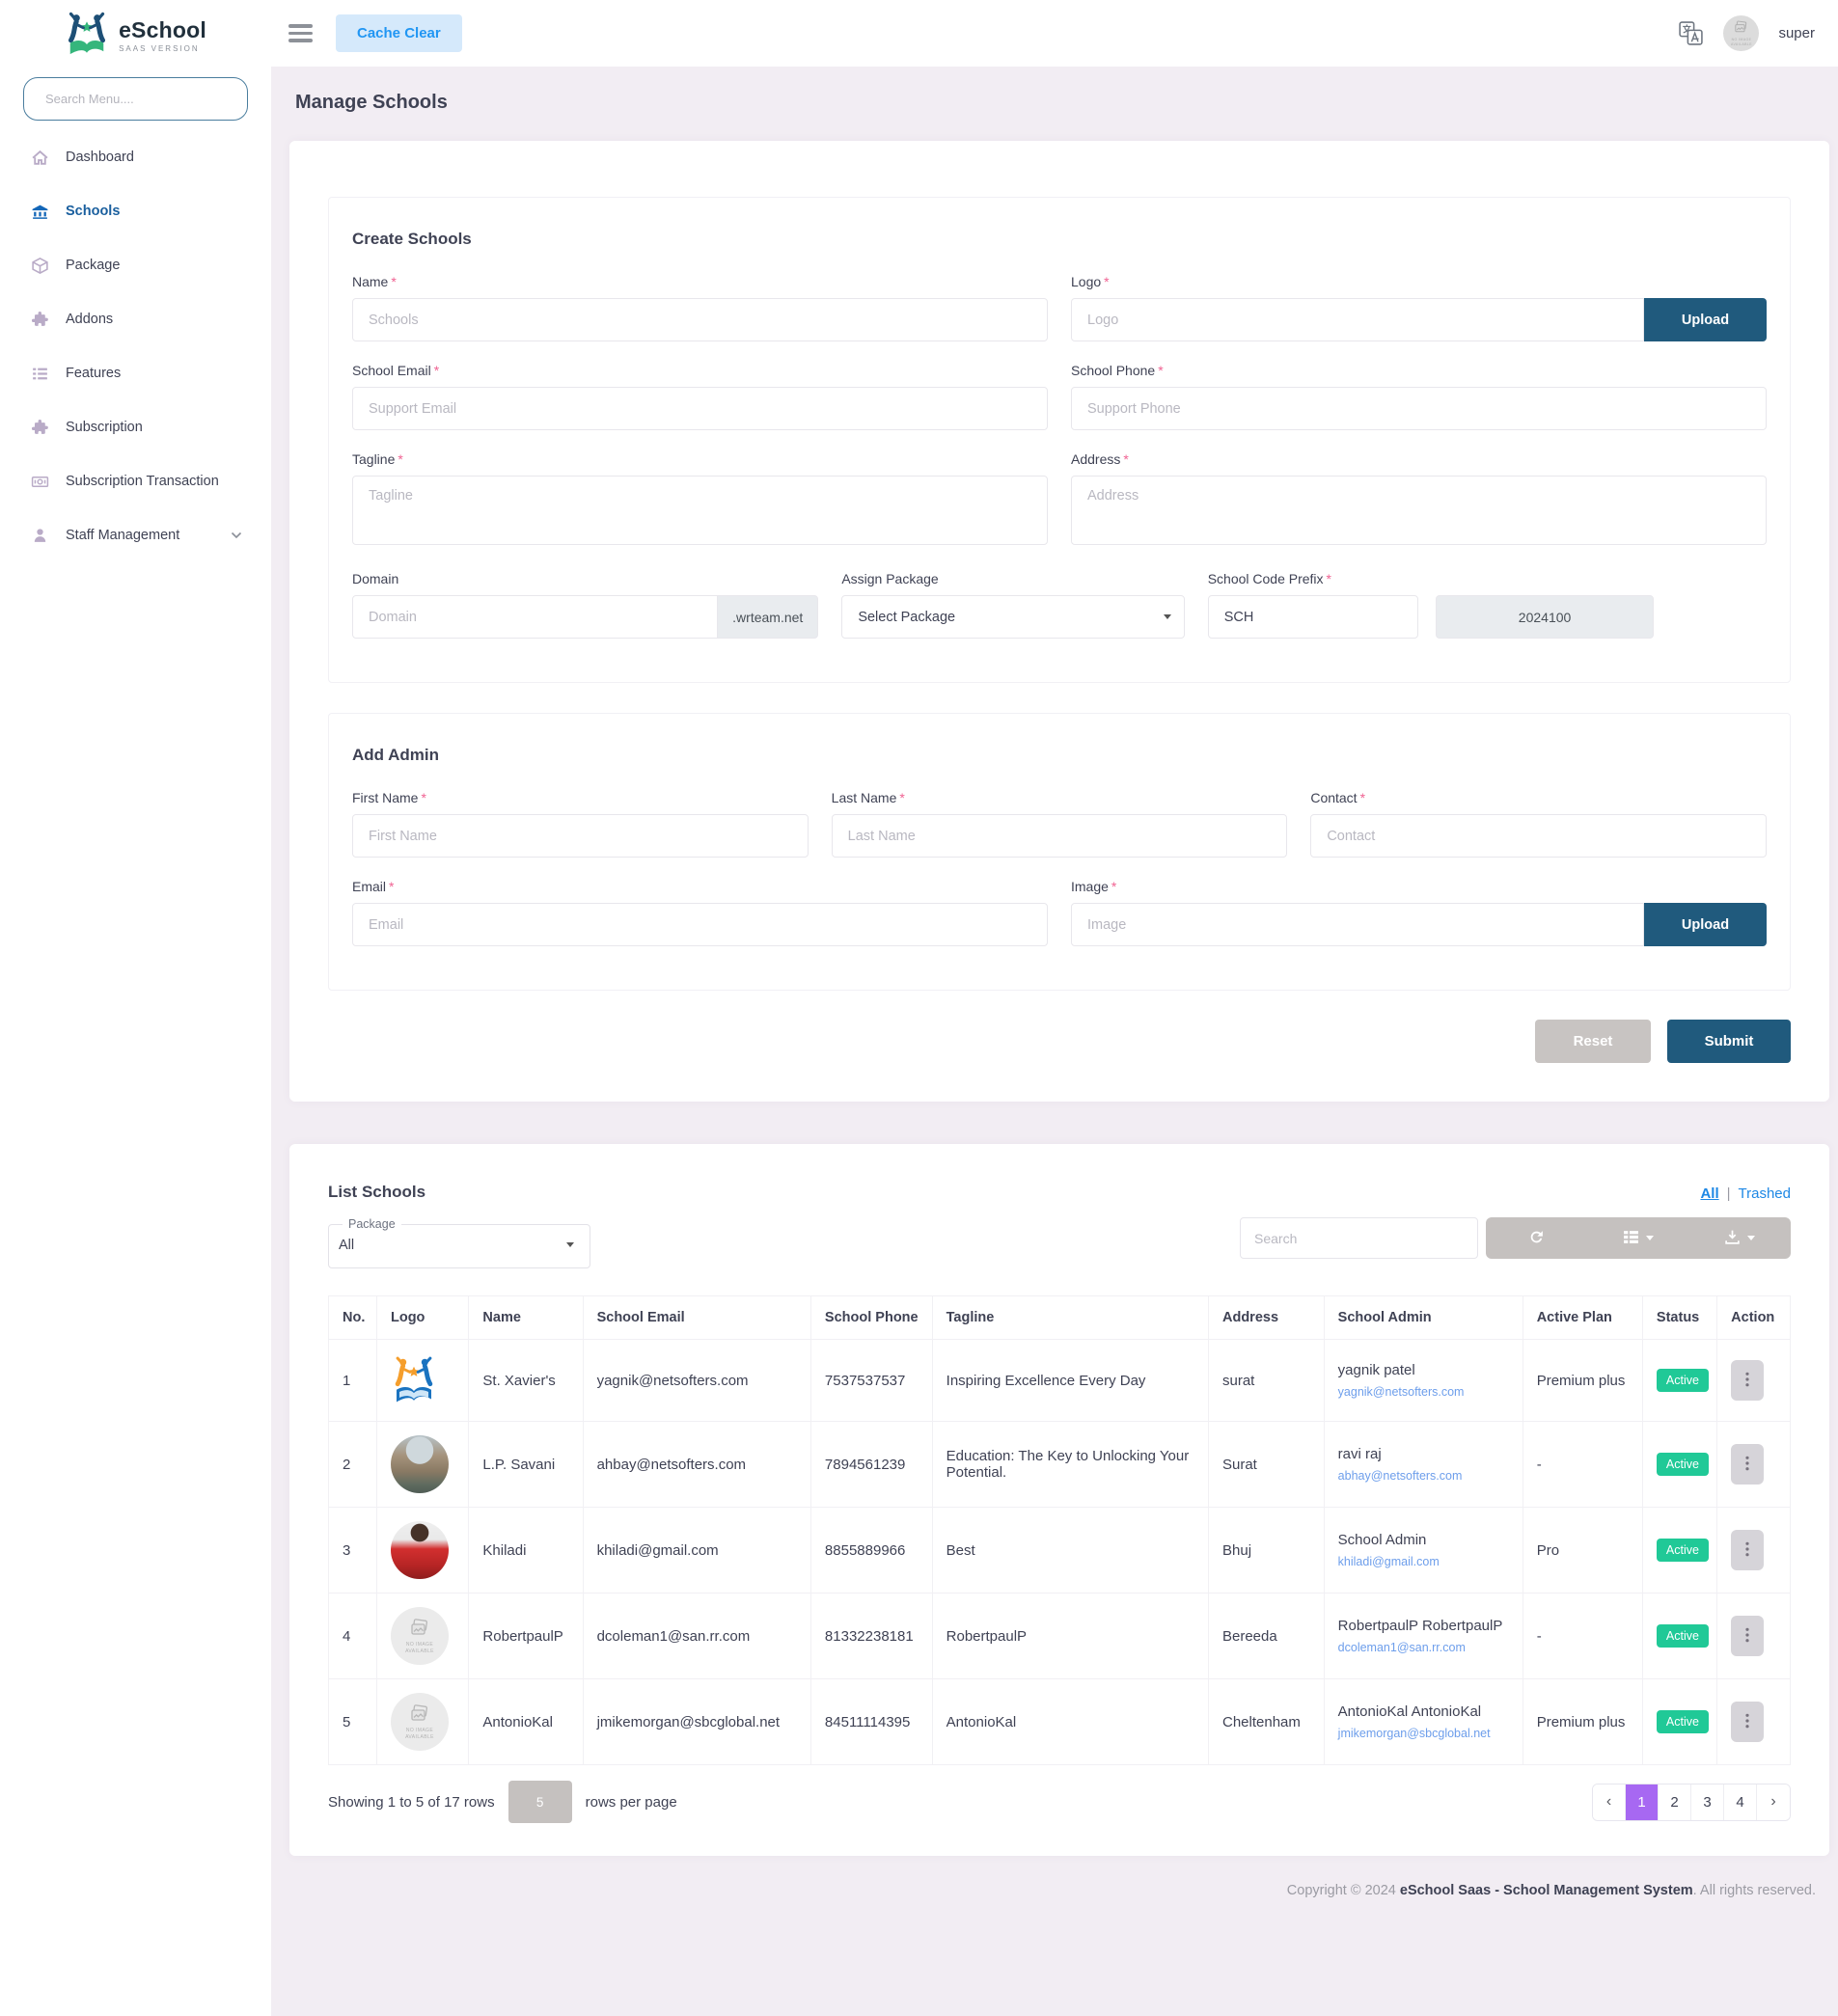 The image size is (1838, 2016). I want to click on admin-email-link: khiladi@gmail.com, so click(1388, 1561).